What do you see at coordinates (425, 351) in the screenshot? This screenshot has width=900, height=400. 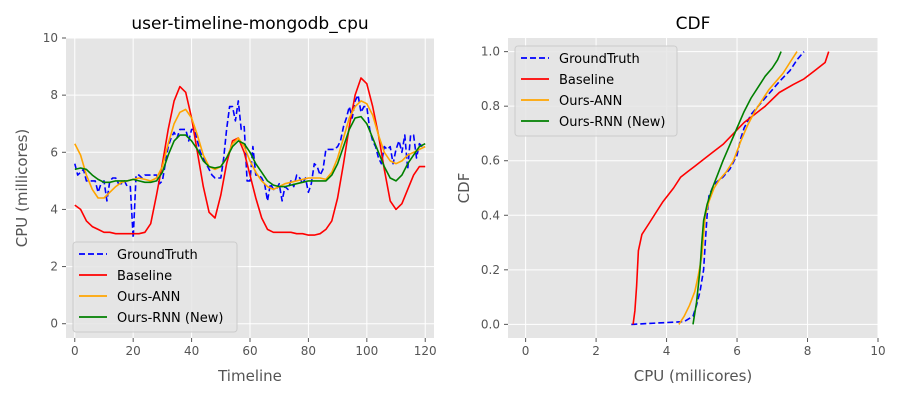 I see `x-tick-label: 120` at bounding box center [425, 351].